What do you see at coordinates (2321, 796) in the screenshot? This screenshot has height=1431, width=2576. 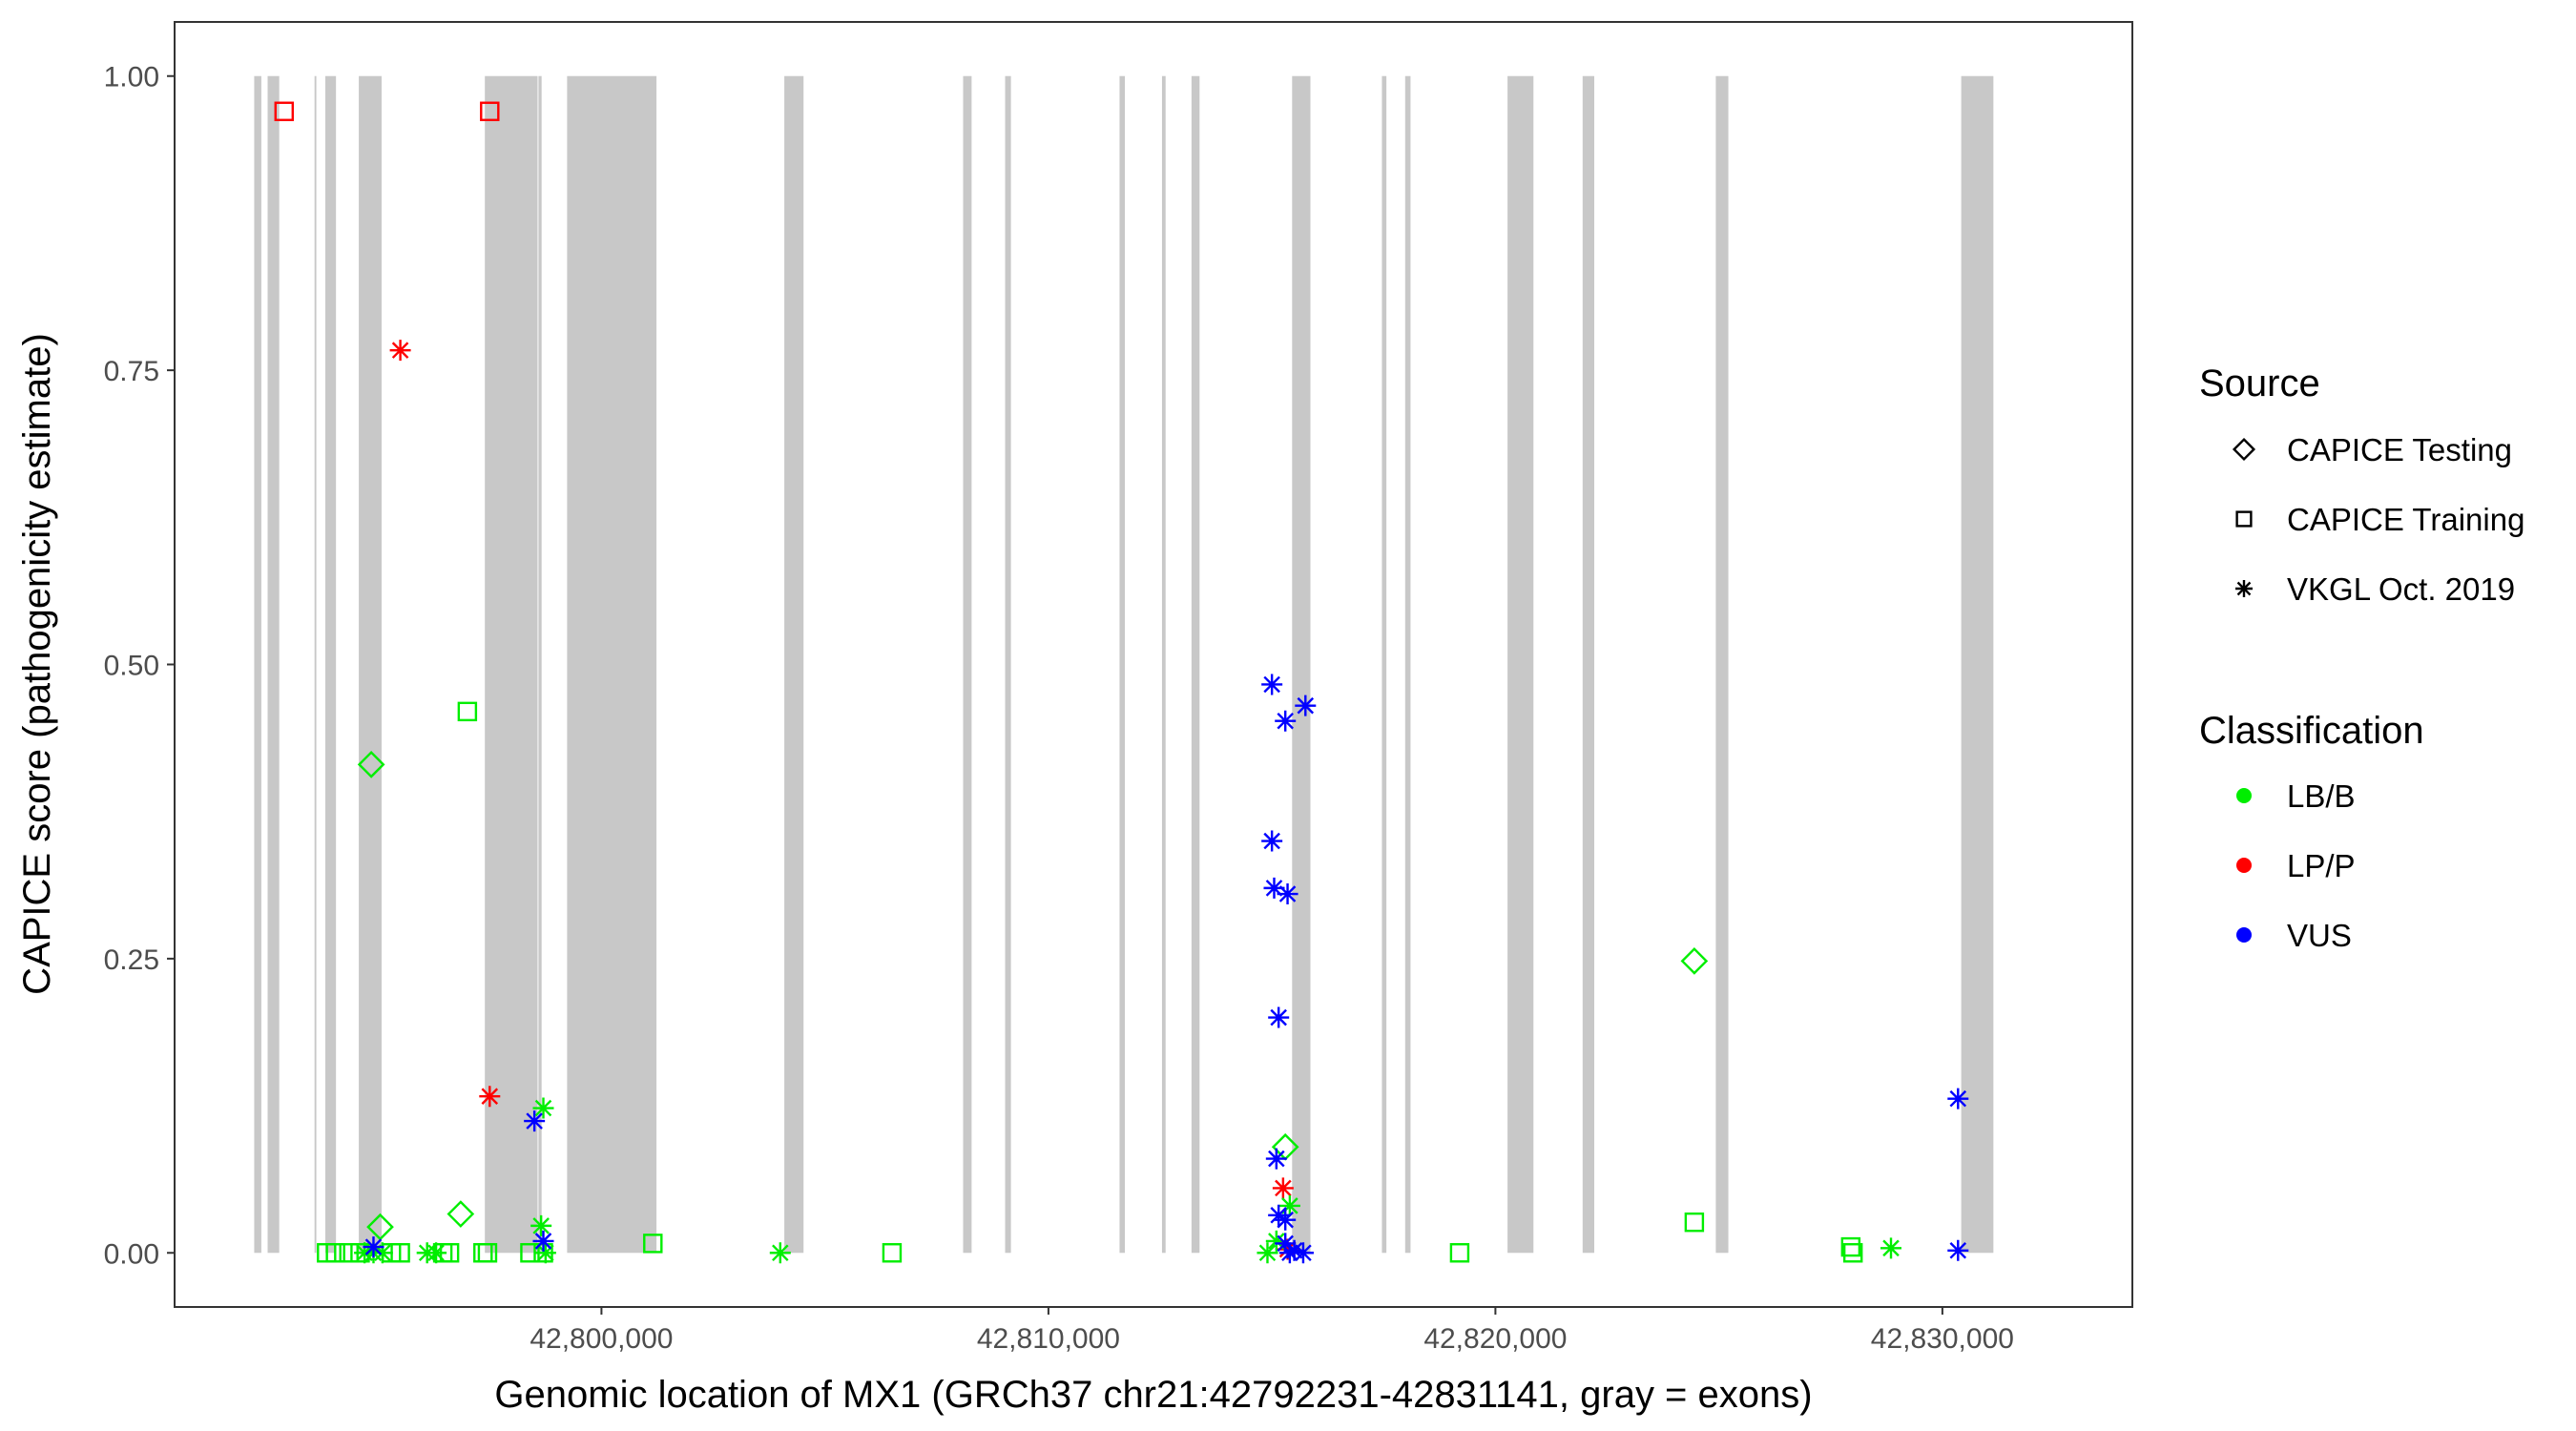 I see `legend-item-label: LB/B` at bounding box center [2321, 796].